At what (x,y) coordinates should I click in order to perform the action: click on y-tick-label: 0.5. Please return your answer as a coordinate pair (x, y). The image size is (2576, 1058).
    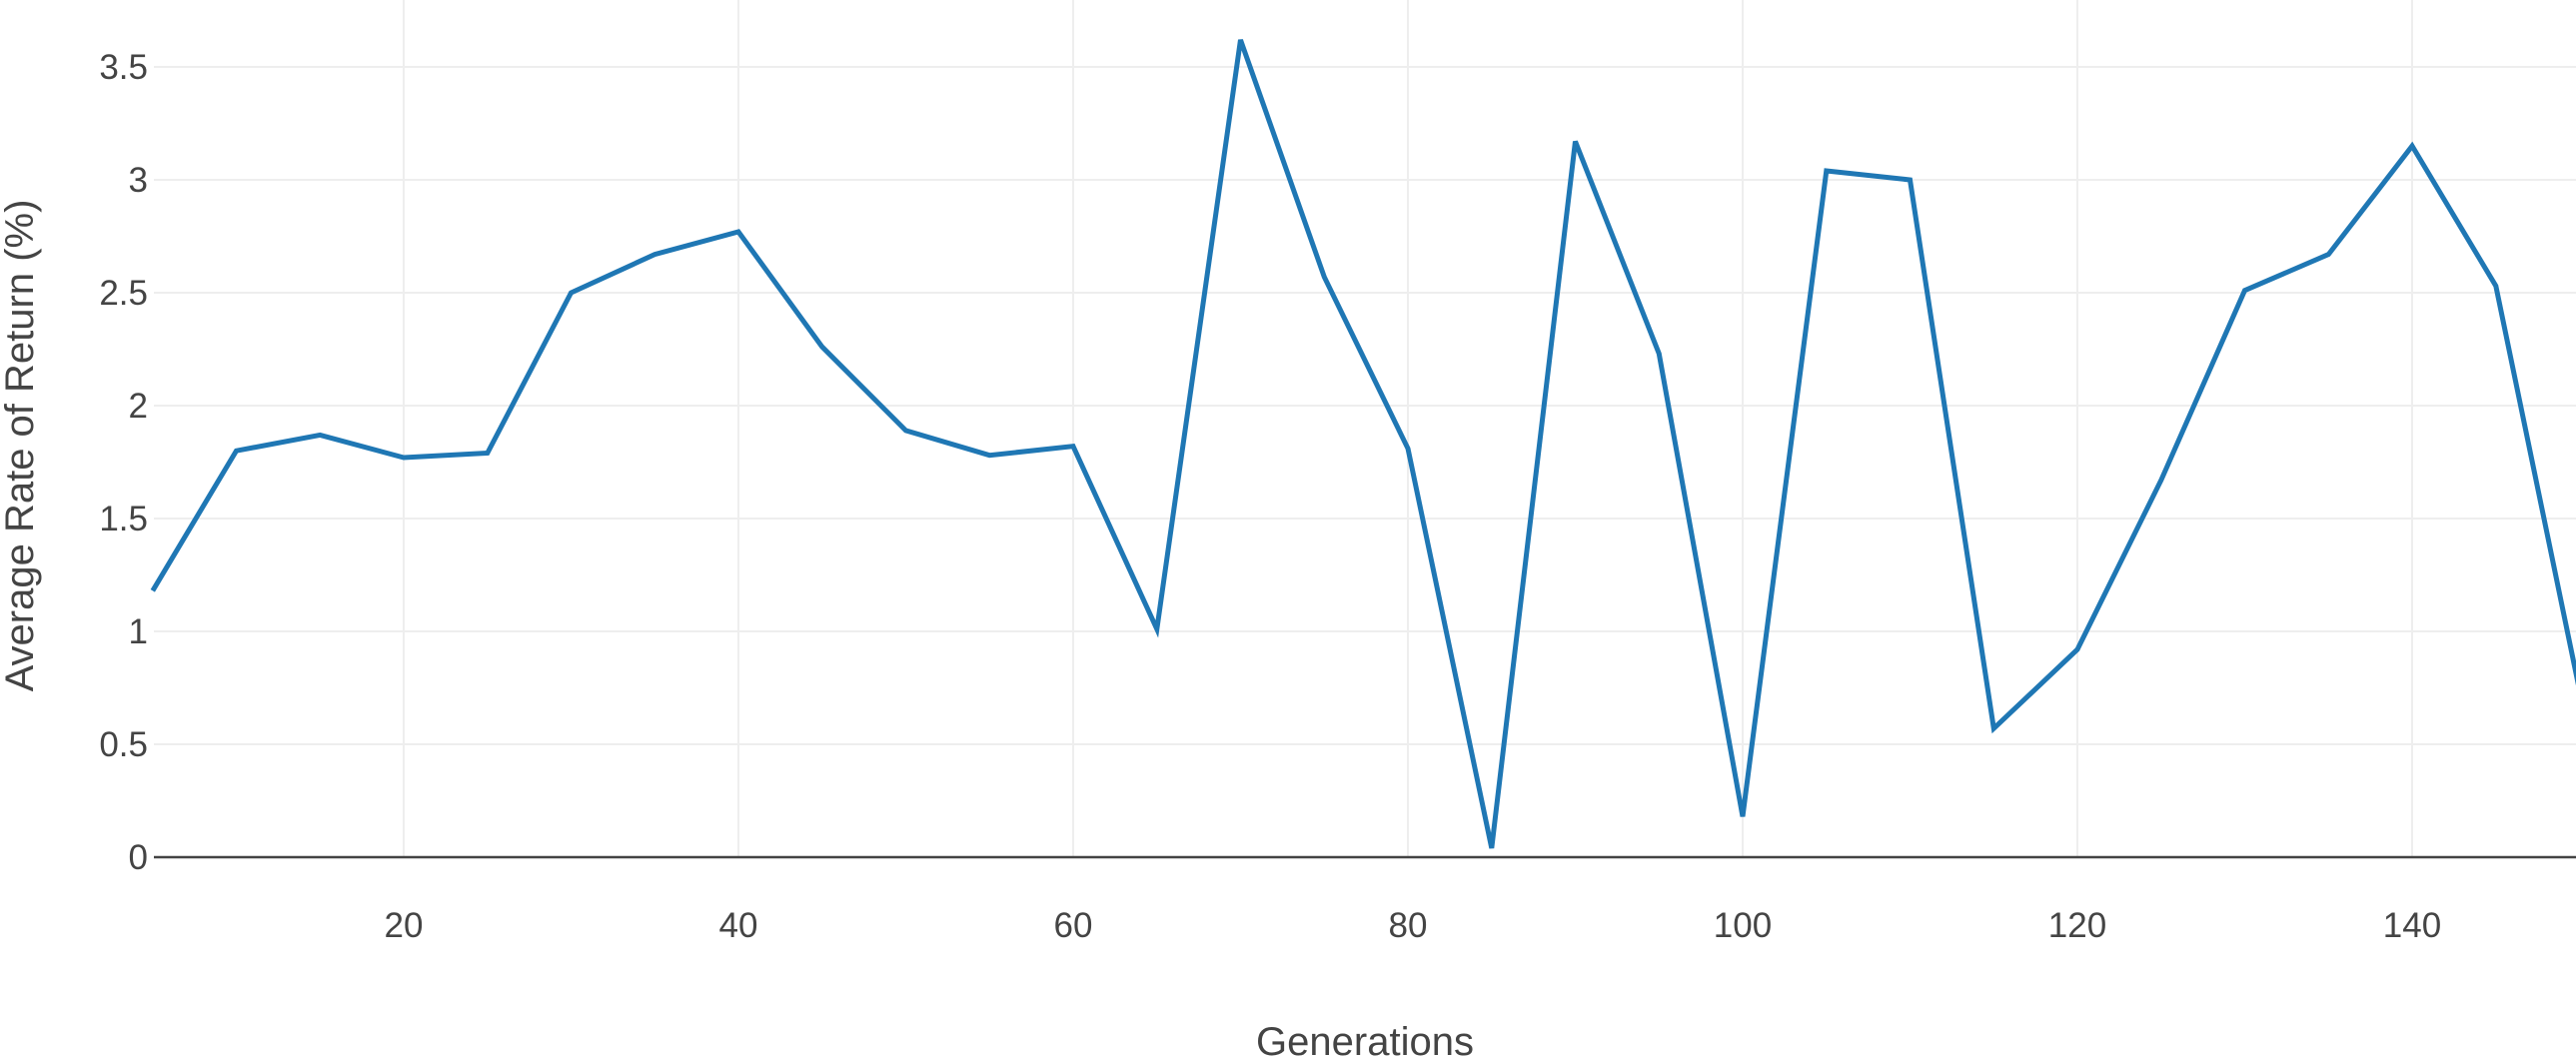
    Looking at the image, I should click on (123, 744).